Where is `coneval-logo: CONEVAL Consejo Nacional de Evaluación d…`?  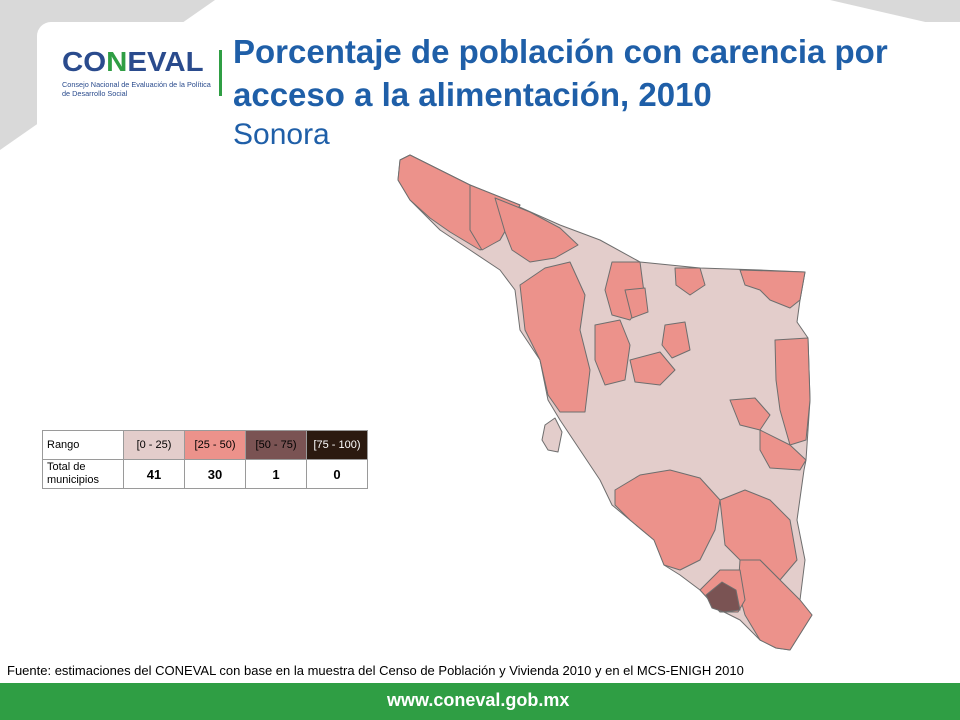 coneval-logo: CONEVAL Consejo Nacional de Evaluación d… is located at coordinates (135, 77).